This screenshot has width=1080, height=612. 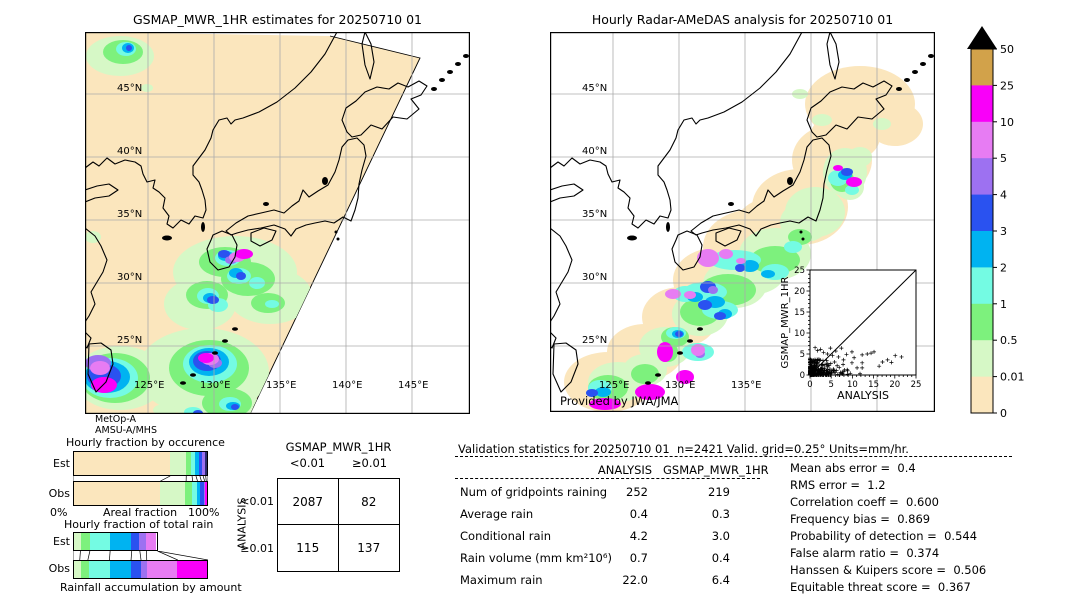 What do you see at coordinates (1003, 224) in the screenshot?
I see `rain-colorbar: 50 25 10 5 4 3 2 1 0.5 0.01 0` at bounding box center [1003, 224].